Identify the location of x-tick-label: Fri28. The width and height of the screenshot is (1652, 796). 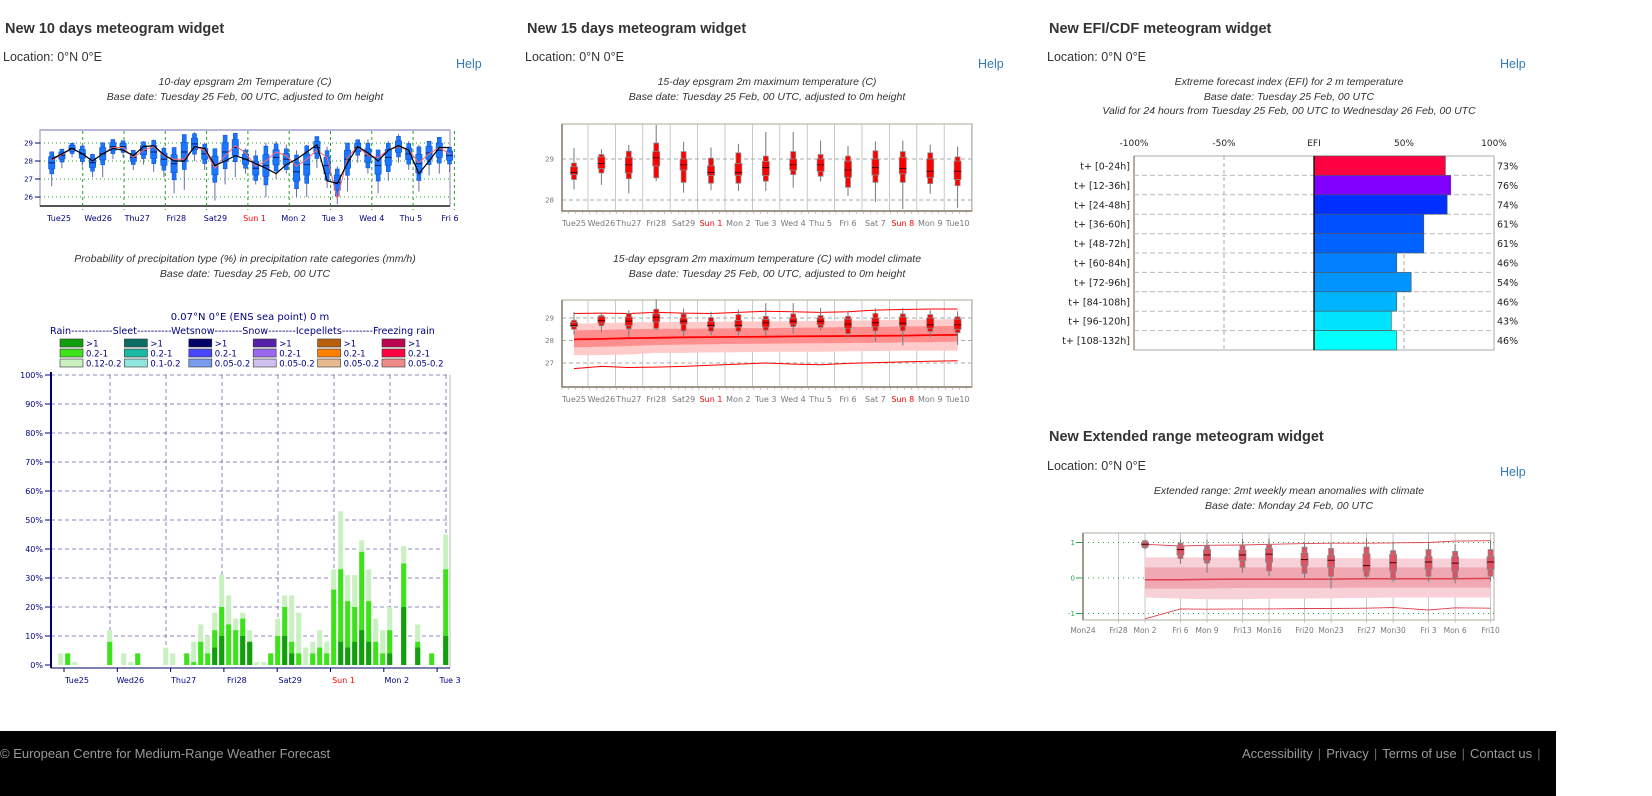
(1118, 630).